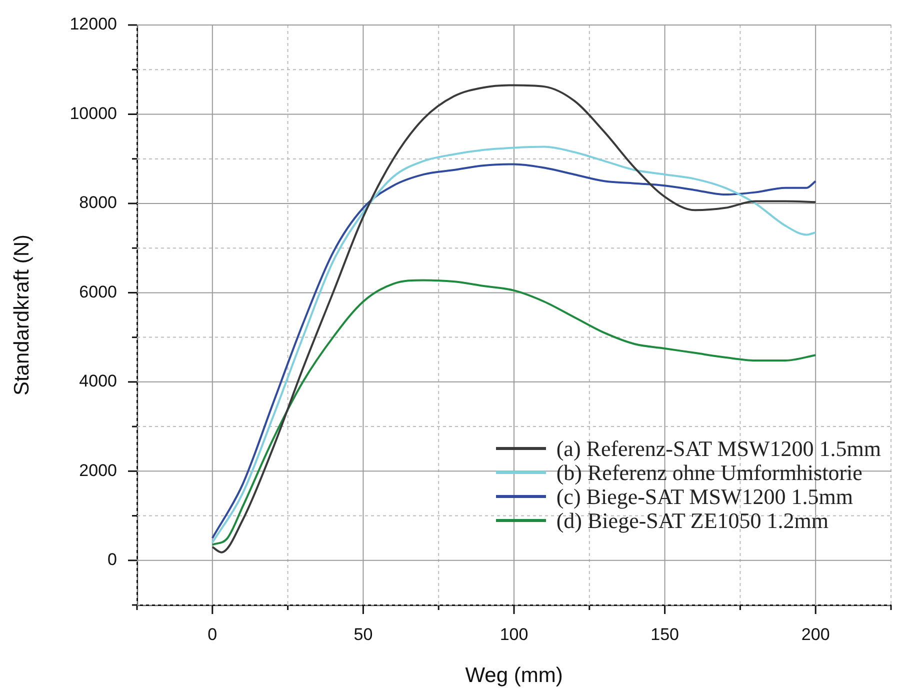  What do you see at coordinates (815, 634) in the screenshot?
I see `x-tick-label: 200` at bounding box center [815, 634].